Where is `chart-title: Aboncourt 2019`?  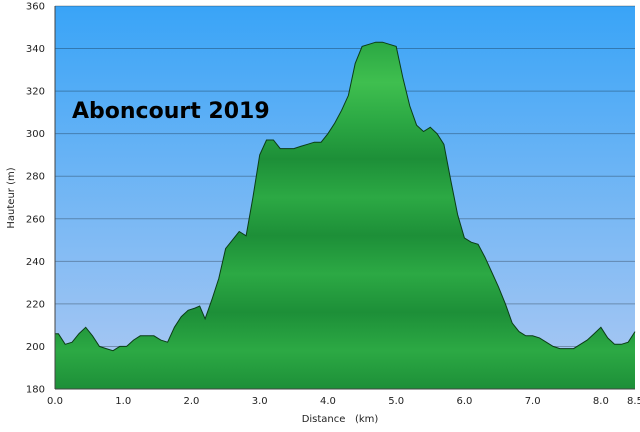
chart-title: Aboncourt 2019 is located at coordinates (171, 111).